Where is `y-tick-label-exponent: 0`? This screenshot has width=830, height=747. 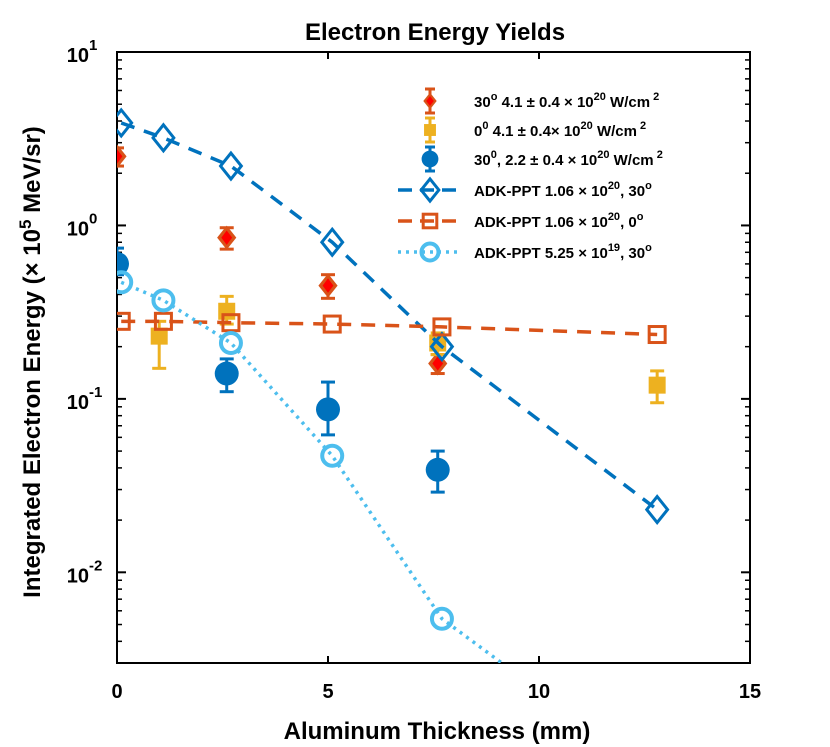
y-tick-label-exponent: 0 is located at coordinates (93, 218).